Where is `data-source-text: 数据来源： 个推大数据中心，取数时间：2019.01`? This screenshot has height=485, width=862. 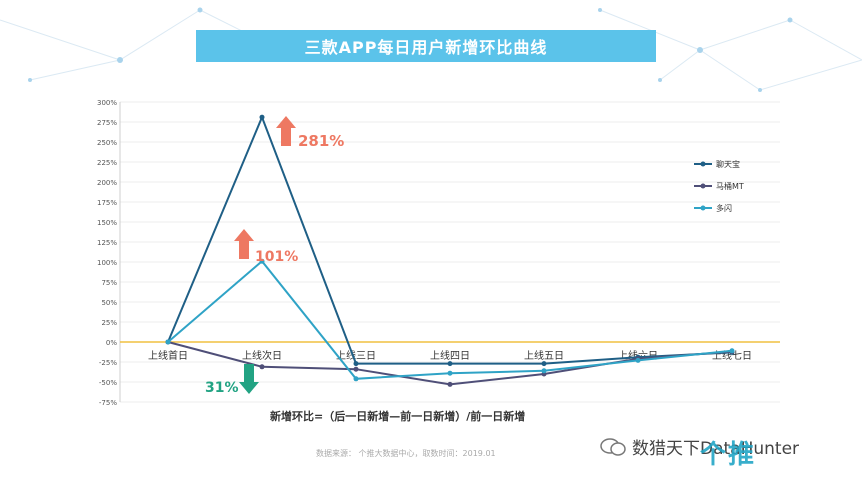
data-source-text: 数据来源： 个推大数据中心，取数时间：2019.01 is located at coordinates (406, 453).